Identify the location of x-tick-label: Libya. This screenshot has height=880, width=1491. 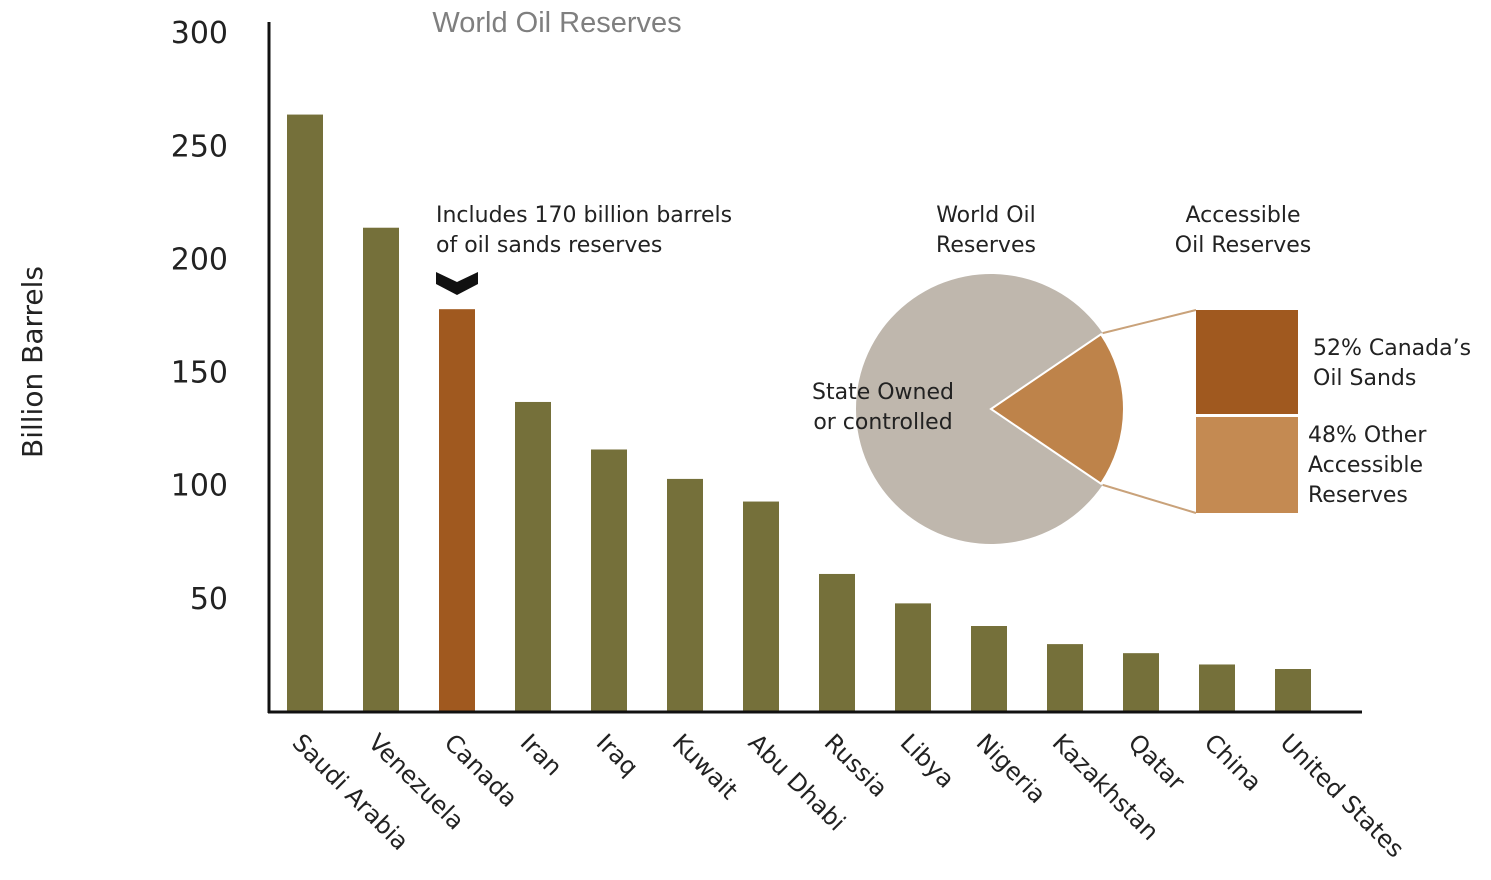
(927, 760).